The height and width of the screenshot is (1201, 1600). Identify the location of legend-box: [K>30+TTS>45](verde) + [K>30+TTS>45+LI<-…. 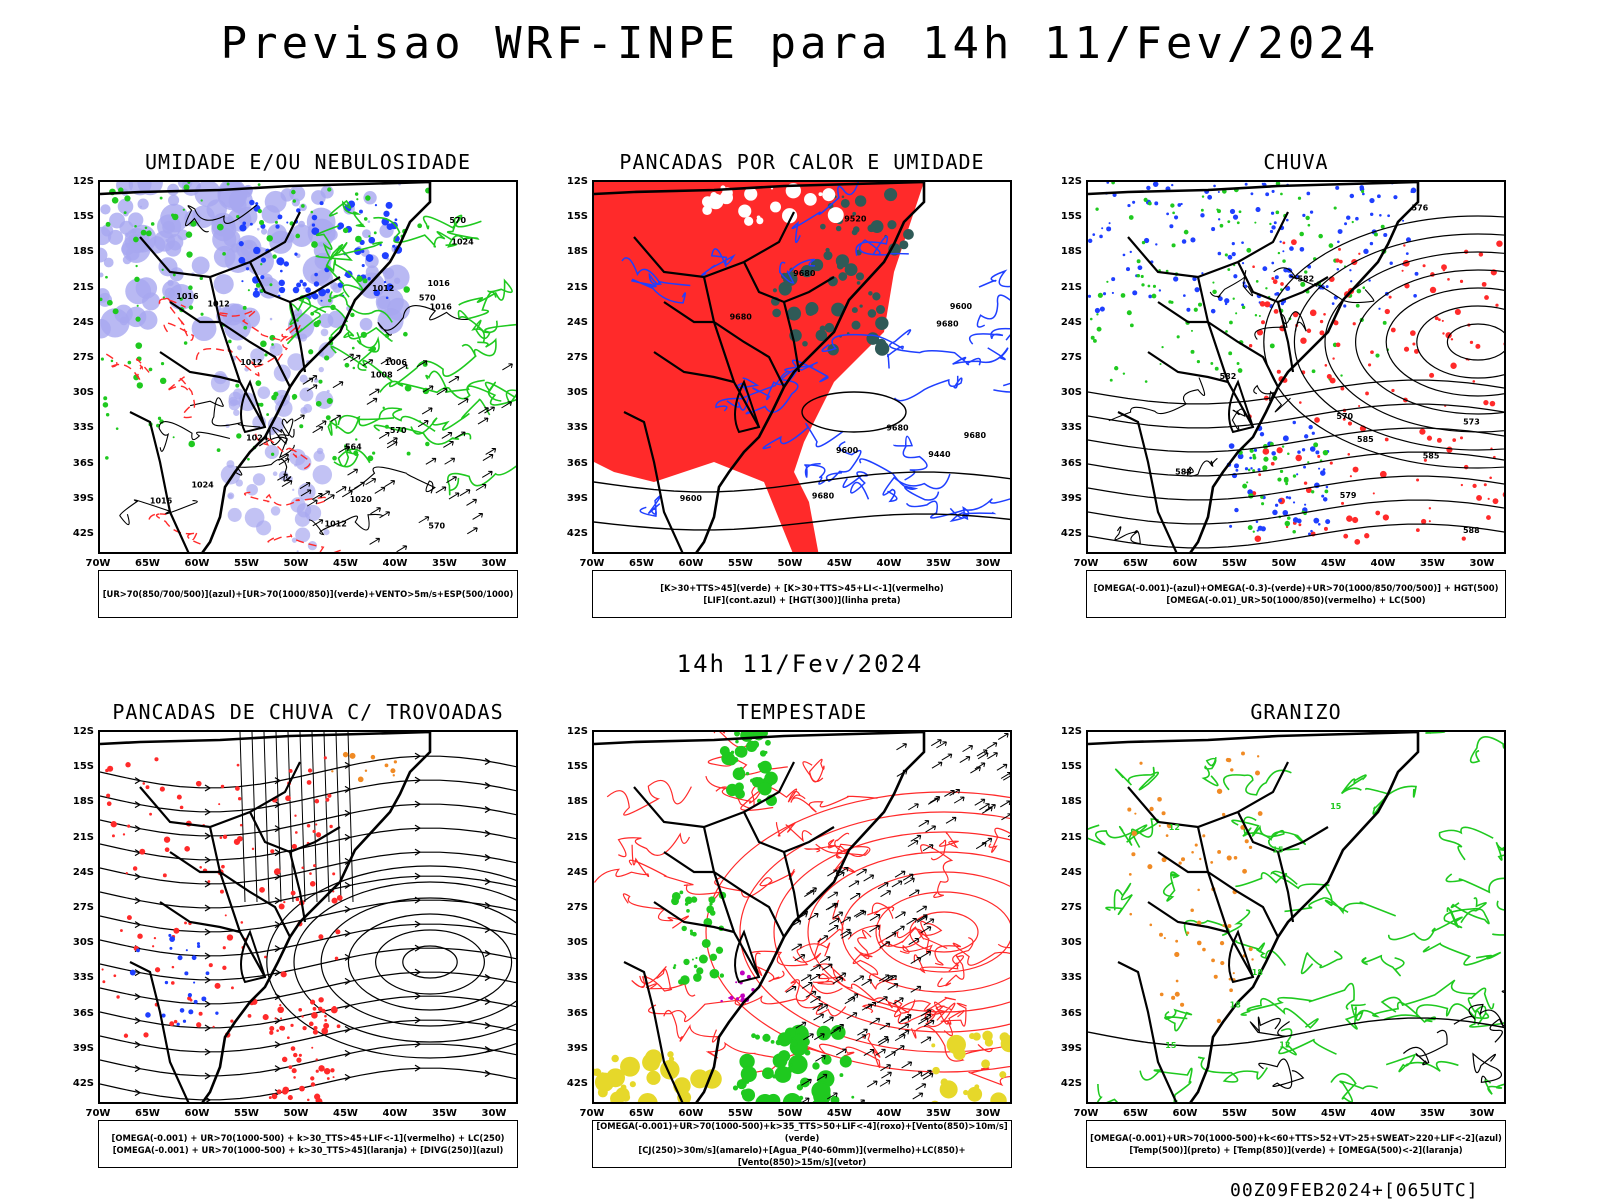
(802, 594).